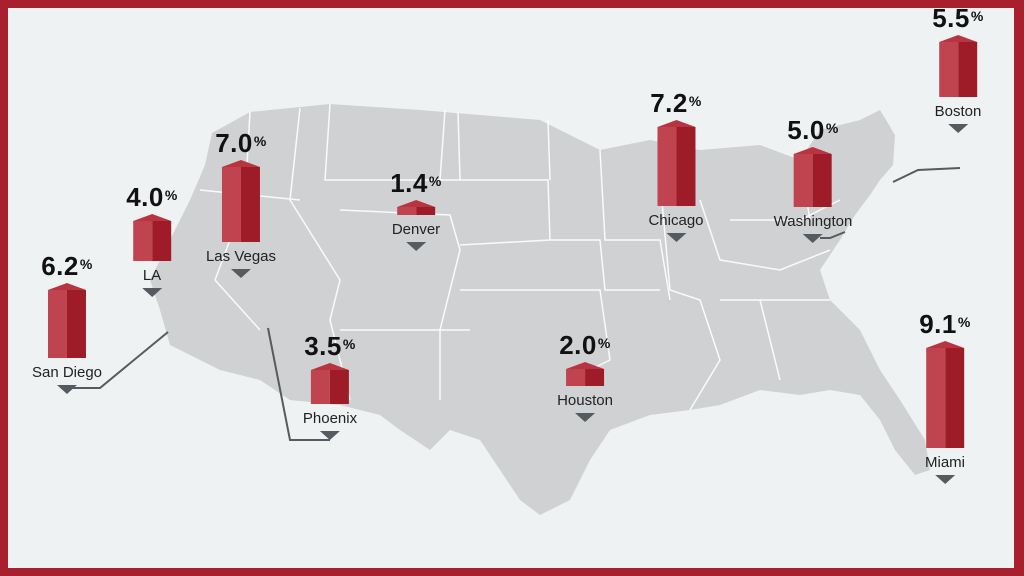 The height and width of the screenshot is (576, 1024). What do you see at coordinates (152, 197) in the screenshot?
I see `value-label: 4.0%` at bounding box center [152, 197].